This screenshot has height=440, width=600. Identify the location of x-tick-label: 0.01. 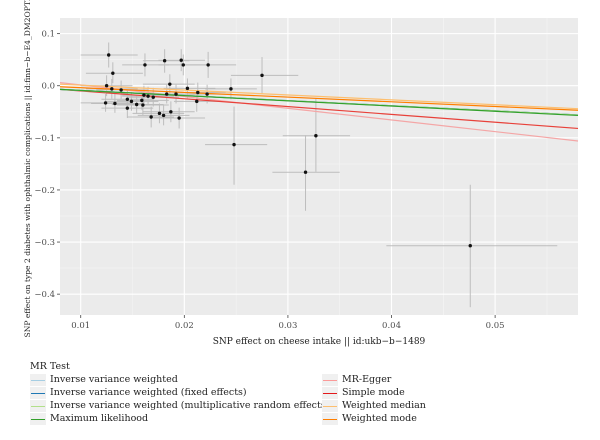
(80, 326).